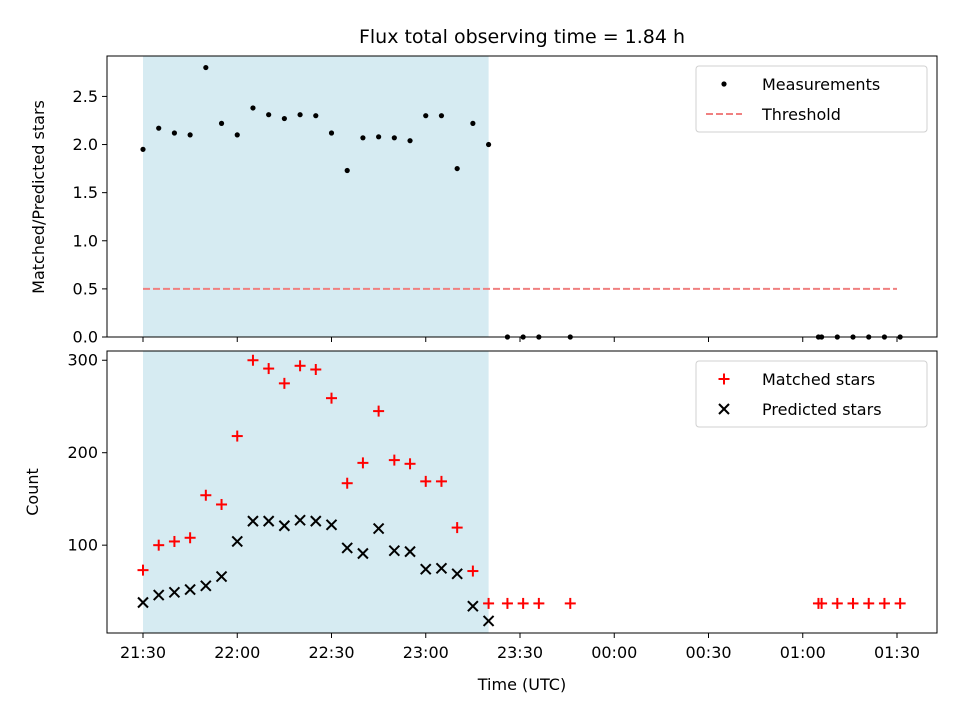 This screenshot has width=960, height=720. Describe the element at coordinates (38, 197) in the screenshot. I see `top-y-axis-label: Matched/Predicted stars` at that location.